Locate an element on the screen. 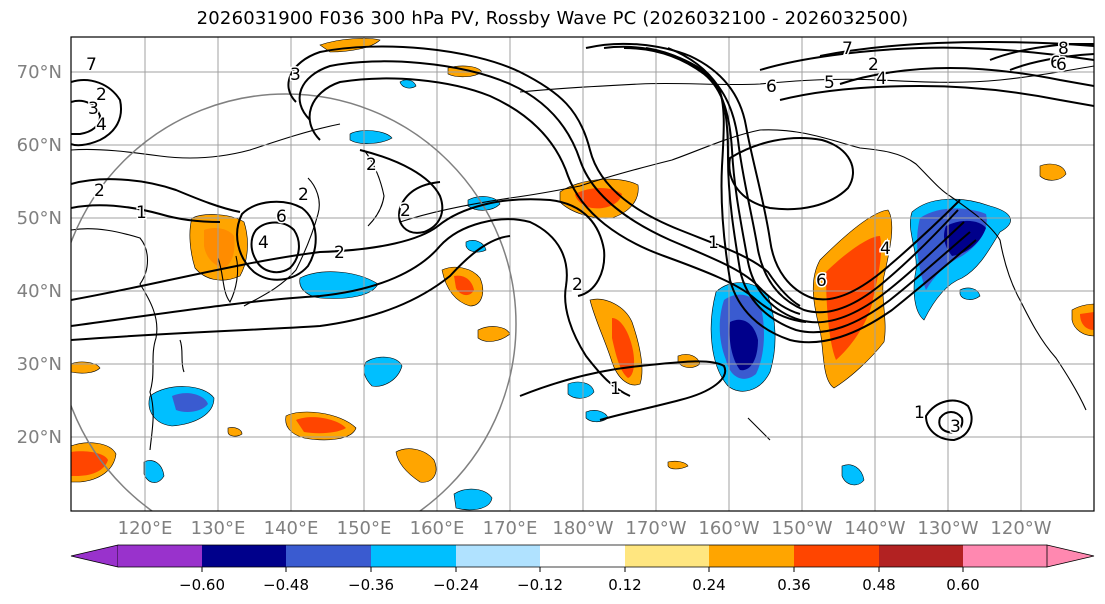 The width and height of the screenshot is (1105, 604). lon-label: 120°E is located at coordinates (145, 528).